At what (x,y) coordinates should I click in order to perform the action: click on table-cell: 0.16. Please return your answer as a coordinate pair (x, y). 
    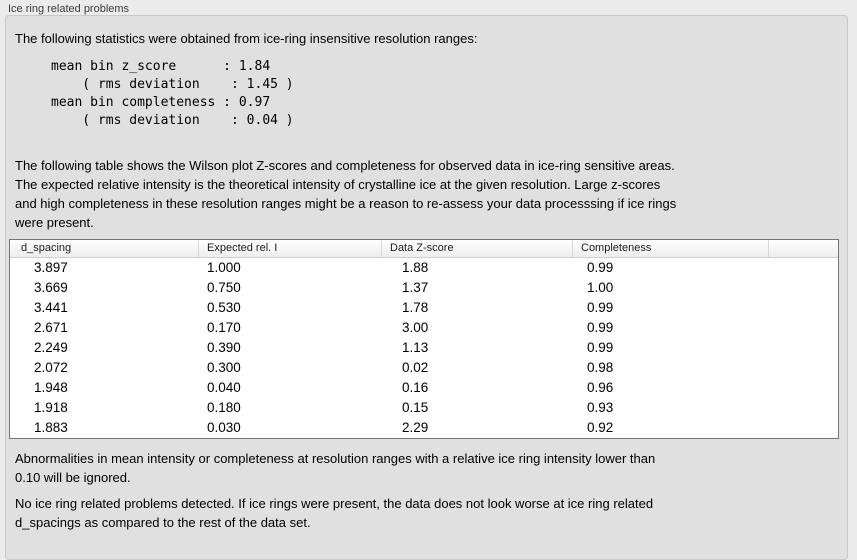
    Looking at the image, I should click on (415, 387).